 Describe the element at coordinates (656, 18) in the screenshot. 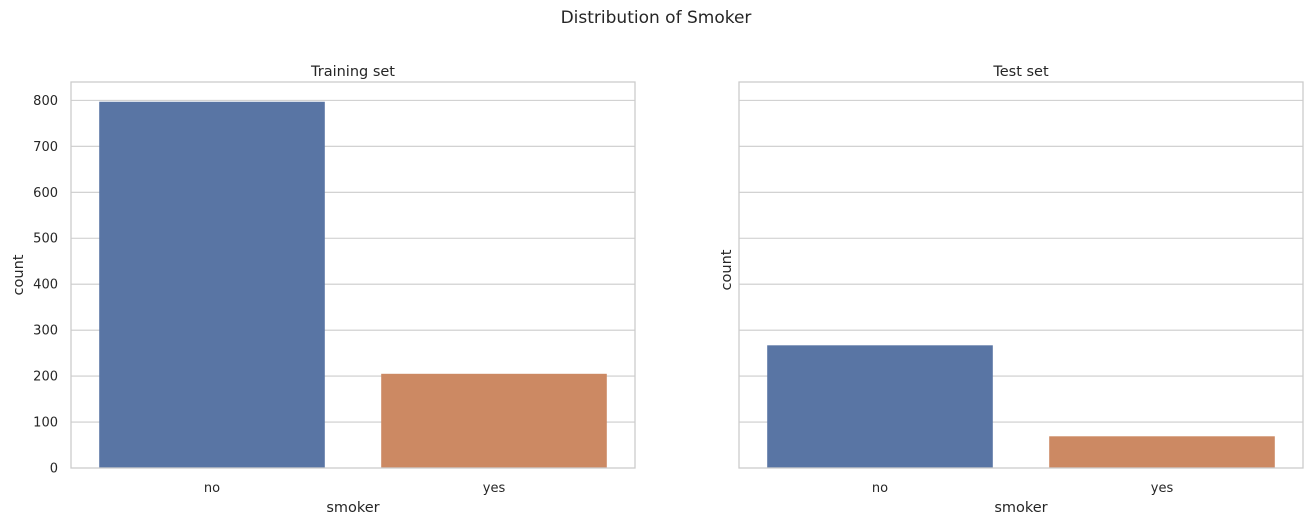

I see `figure-title: Distribution of Smoker` at that location.